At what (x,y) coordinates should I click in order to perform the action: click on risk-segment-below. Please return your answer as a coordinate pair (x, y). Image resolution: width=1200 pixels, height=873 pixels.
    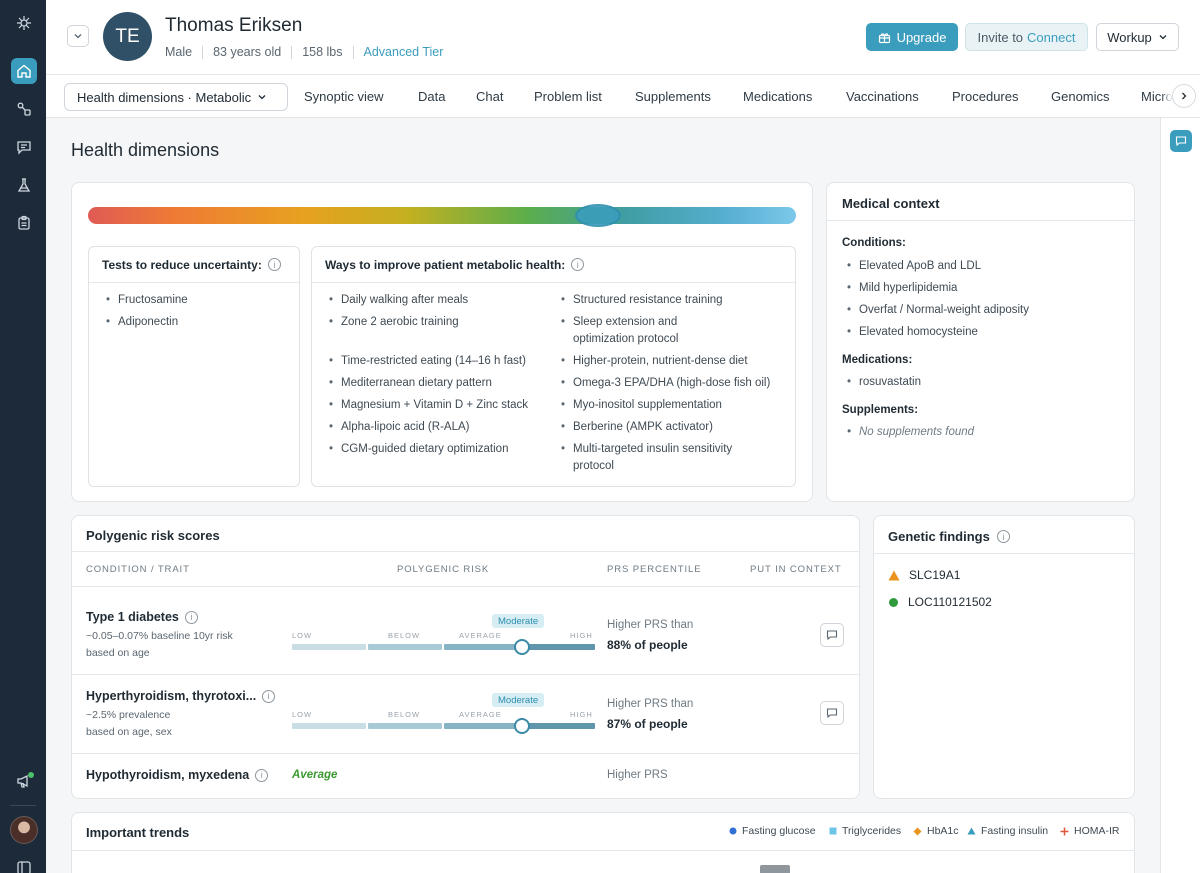
    Looking at the image, I should click on (405, 647).